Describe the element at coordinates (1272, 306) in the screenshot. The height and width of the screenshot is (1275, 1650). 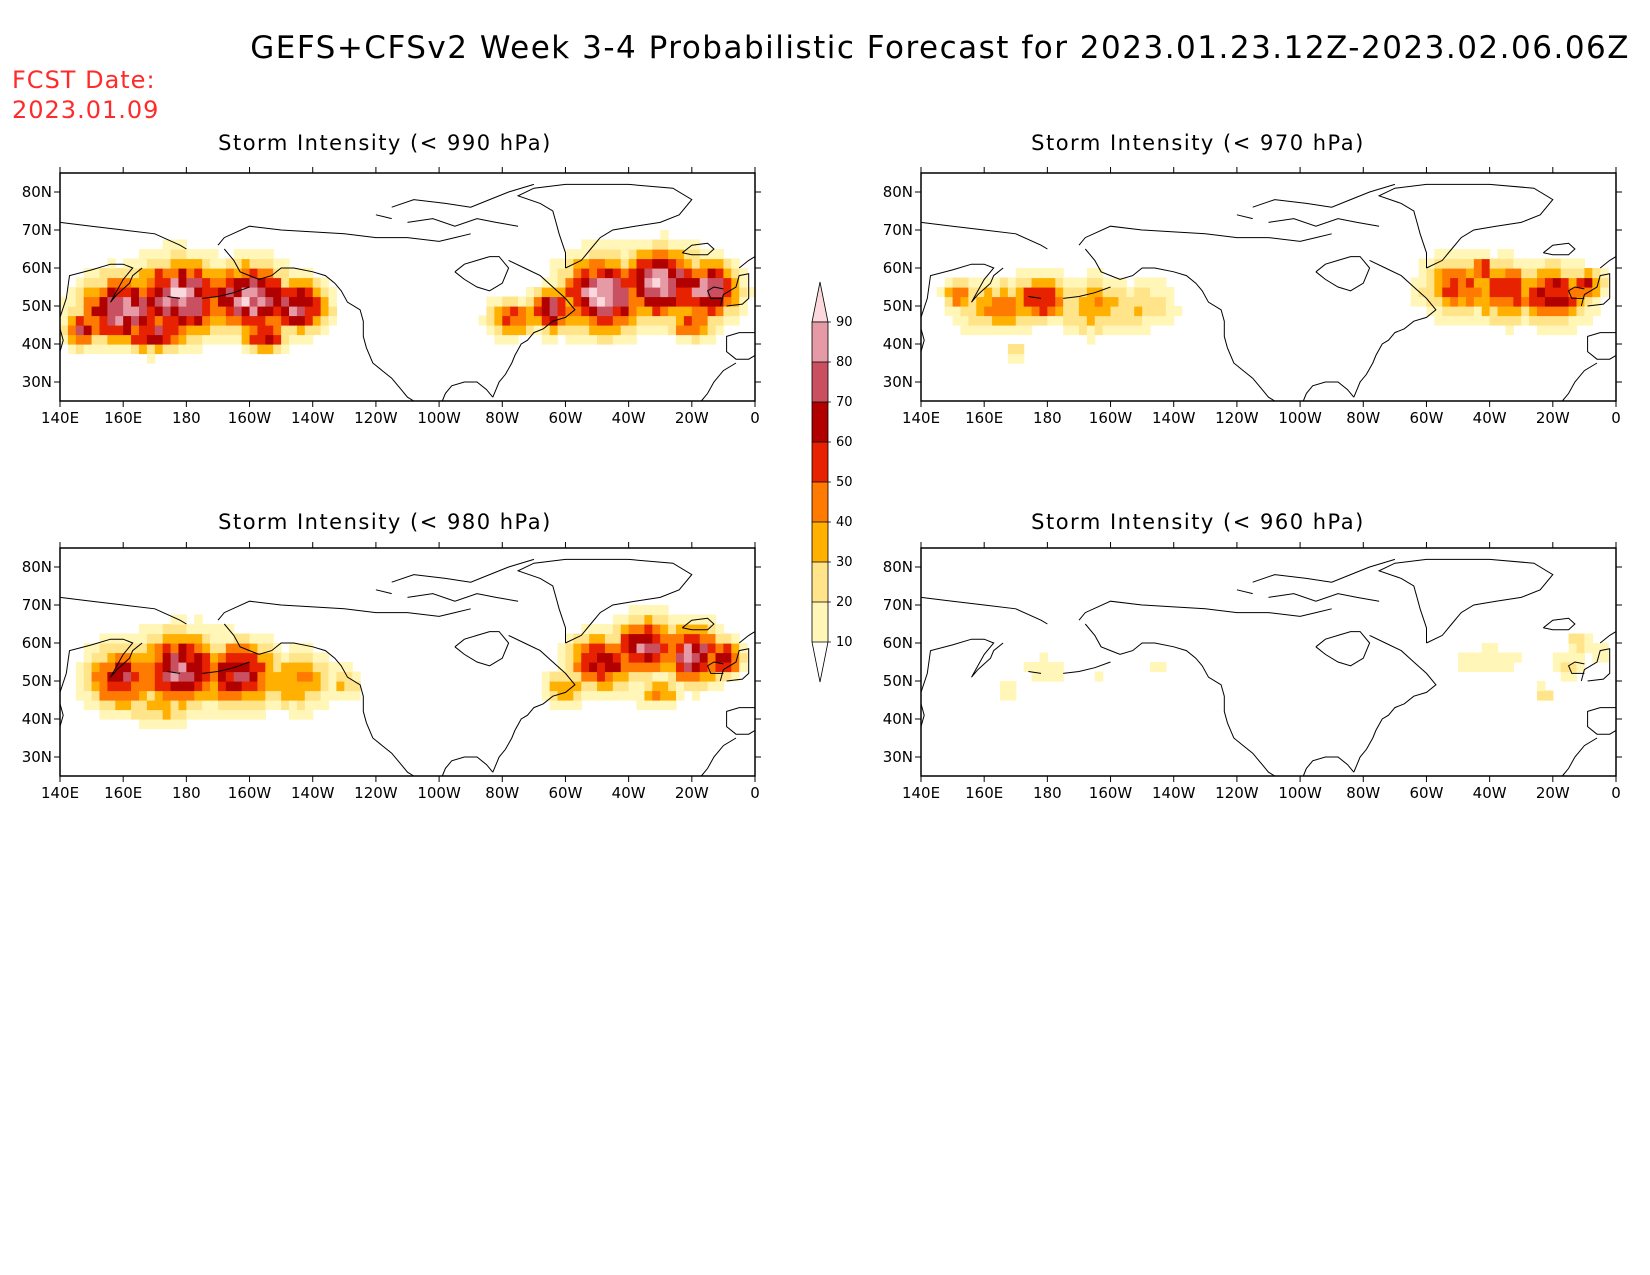
I see `probability-field` at that location.